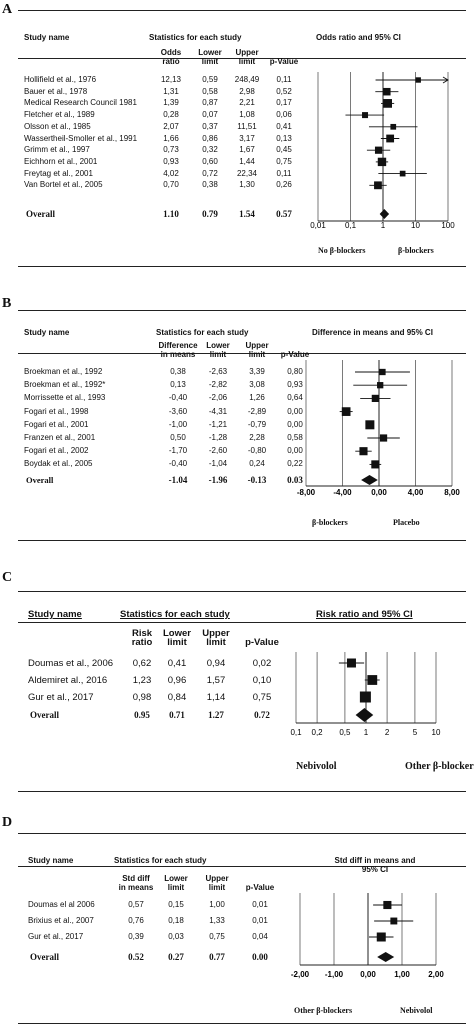  Describe the element at coordinates (136, 887) in the screenshot. I see `column-header-line: in means` at that location.